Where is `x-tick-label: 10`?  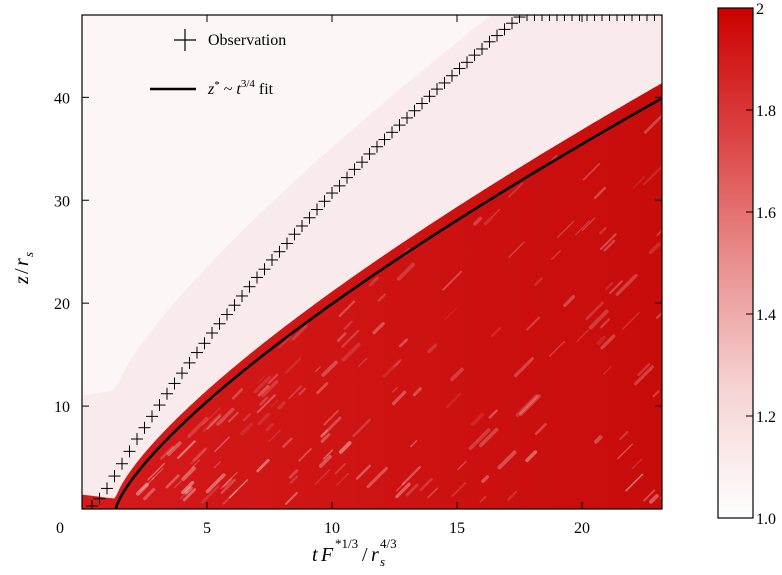
x-tick-label: 10 is located at coordinates (332, 528).